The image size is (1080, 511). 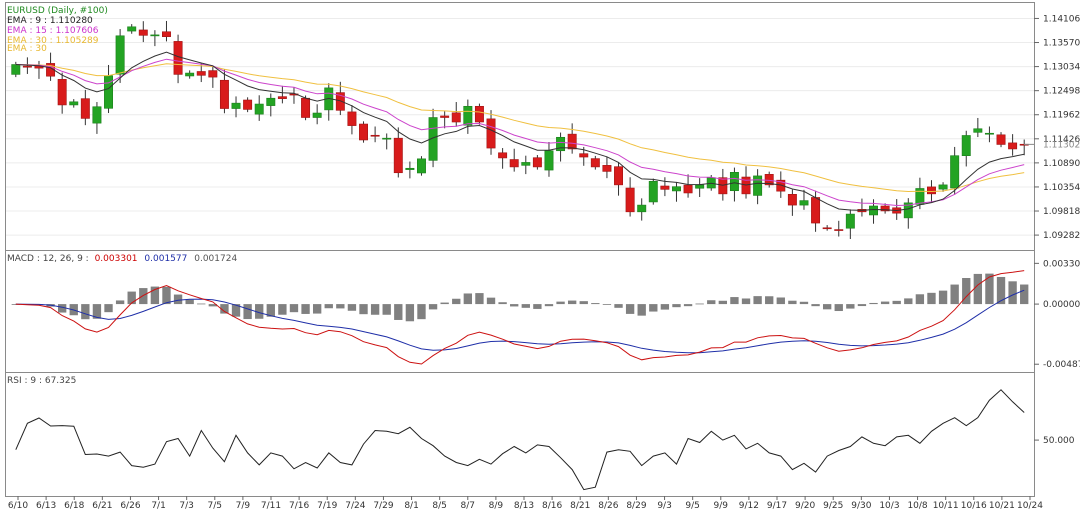 What do you see at coordinates (552, 506) in the screenshot?
I see `x-tick-label: 8/16` at bounding box center [552, 506].